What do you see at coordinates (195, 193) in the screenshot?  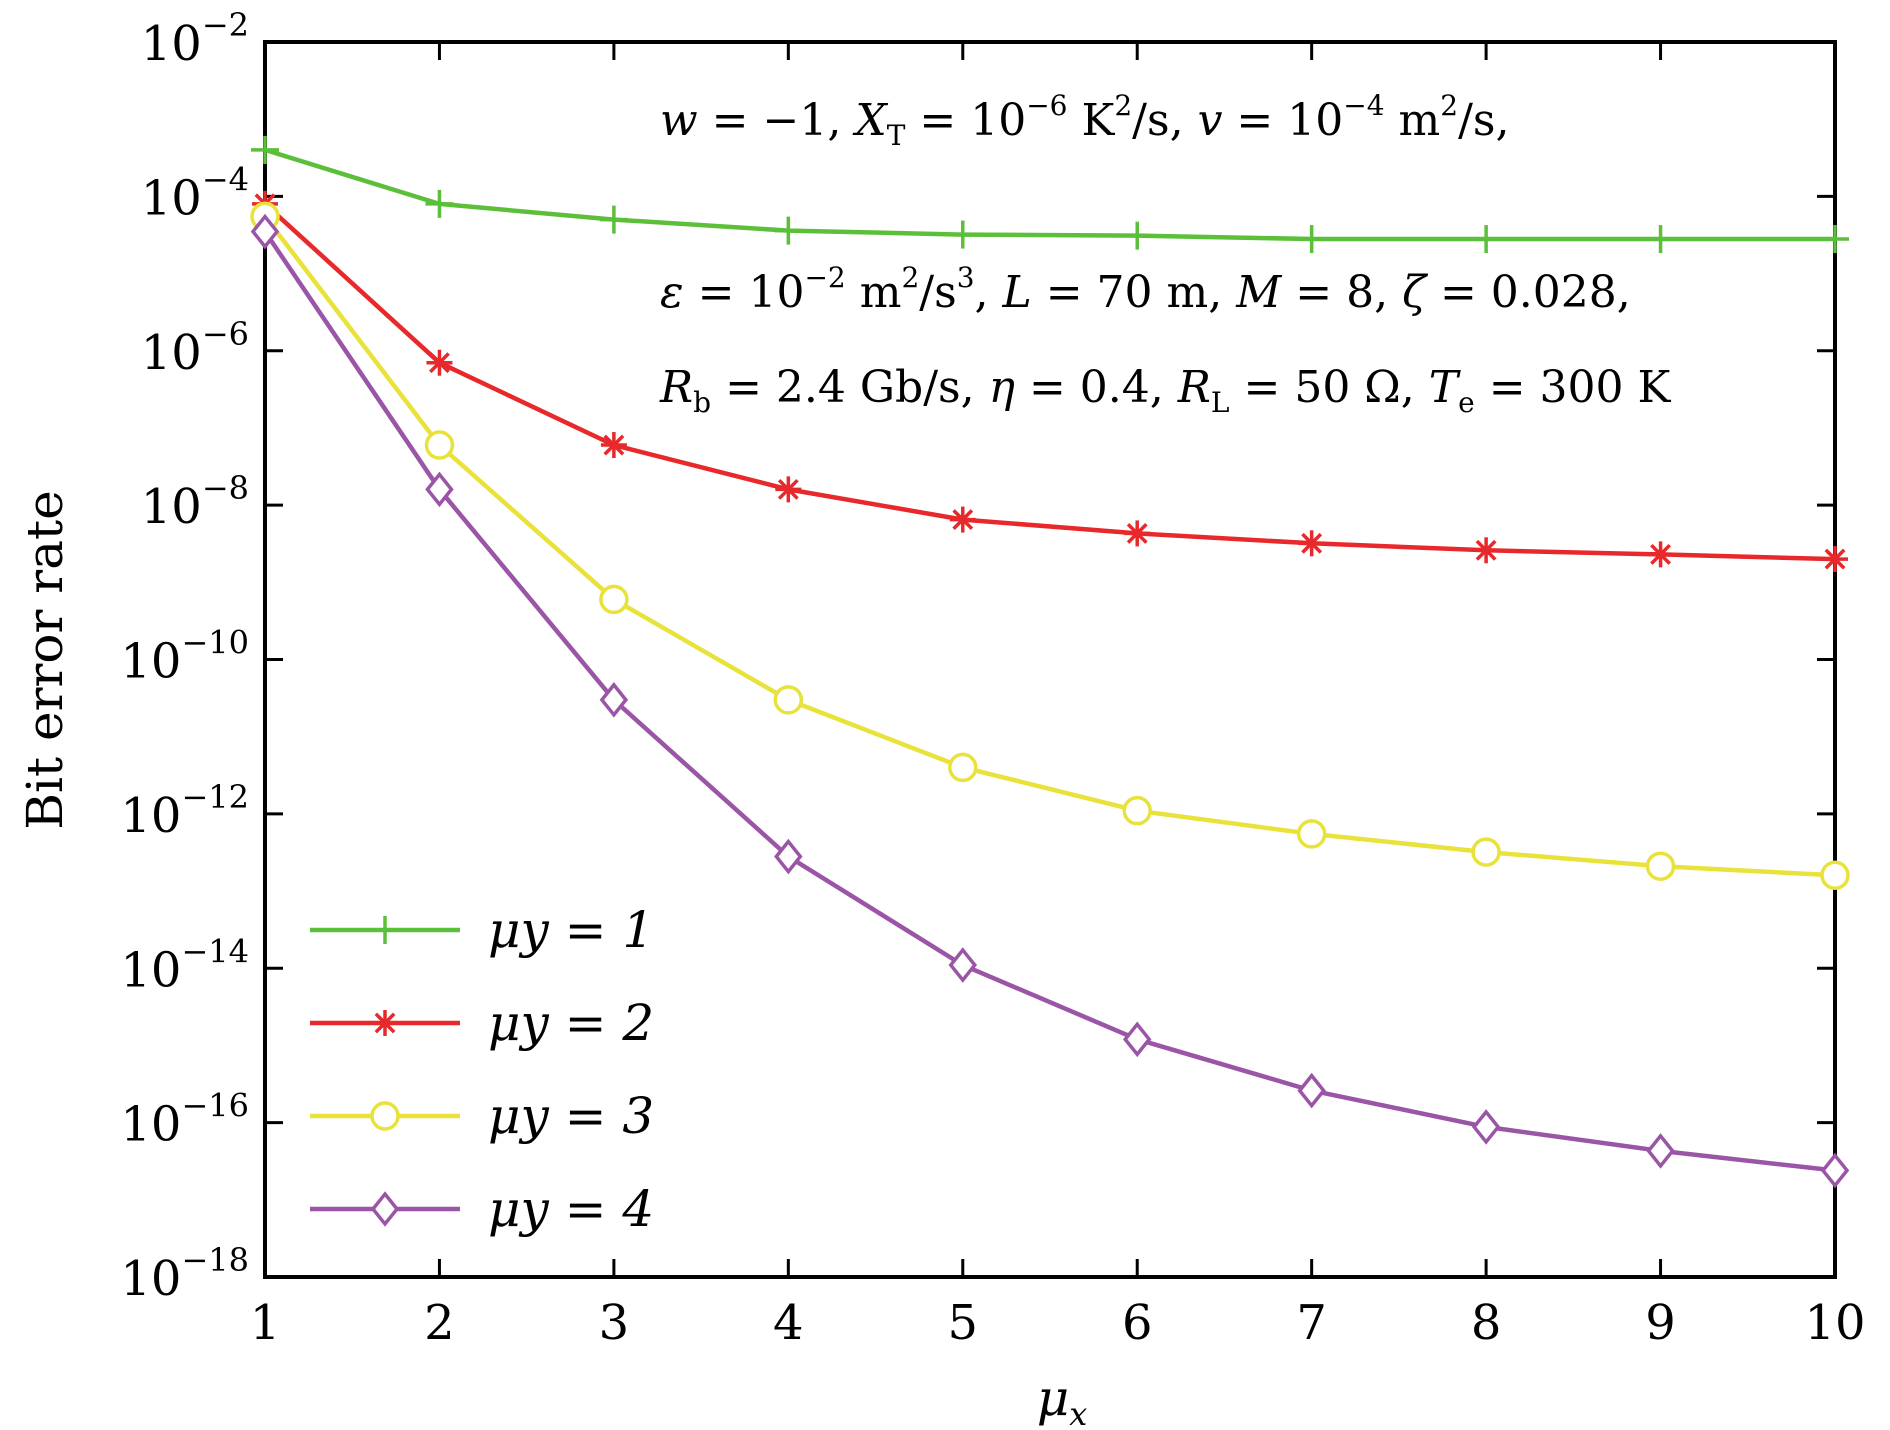 I see `y-tick-label: 10⁻⁴` at bounding box center [195, 193].